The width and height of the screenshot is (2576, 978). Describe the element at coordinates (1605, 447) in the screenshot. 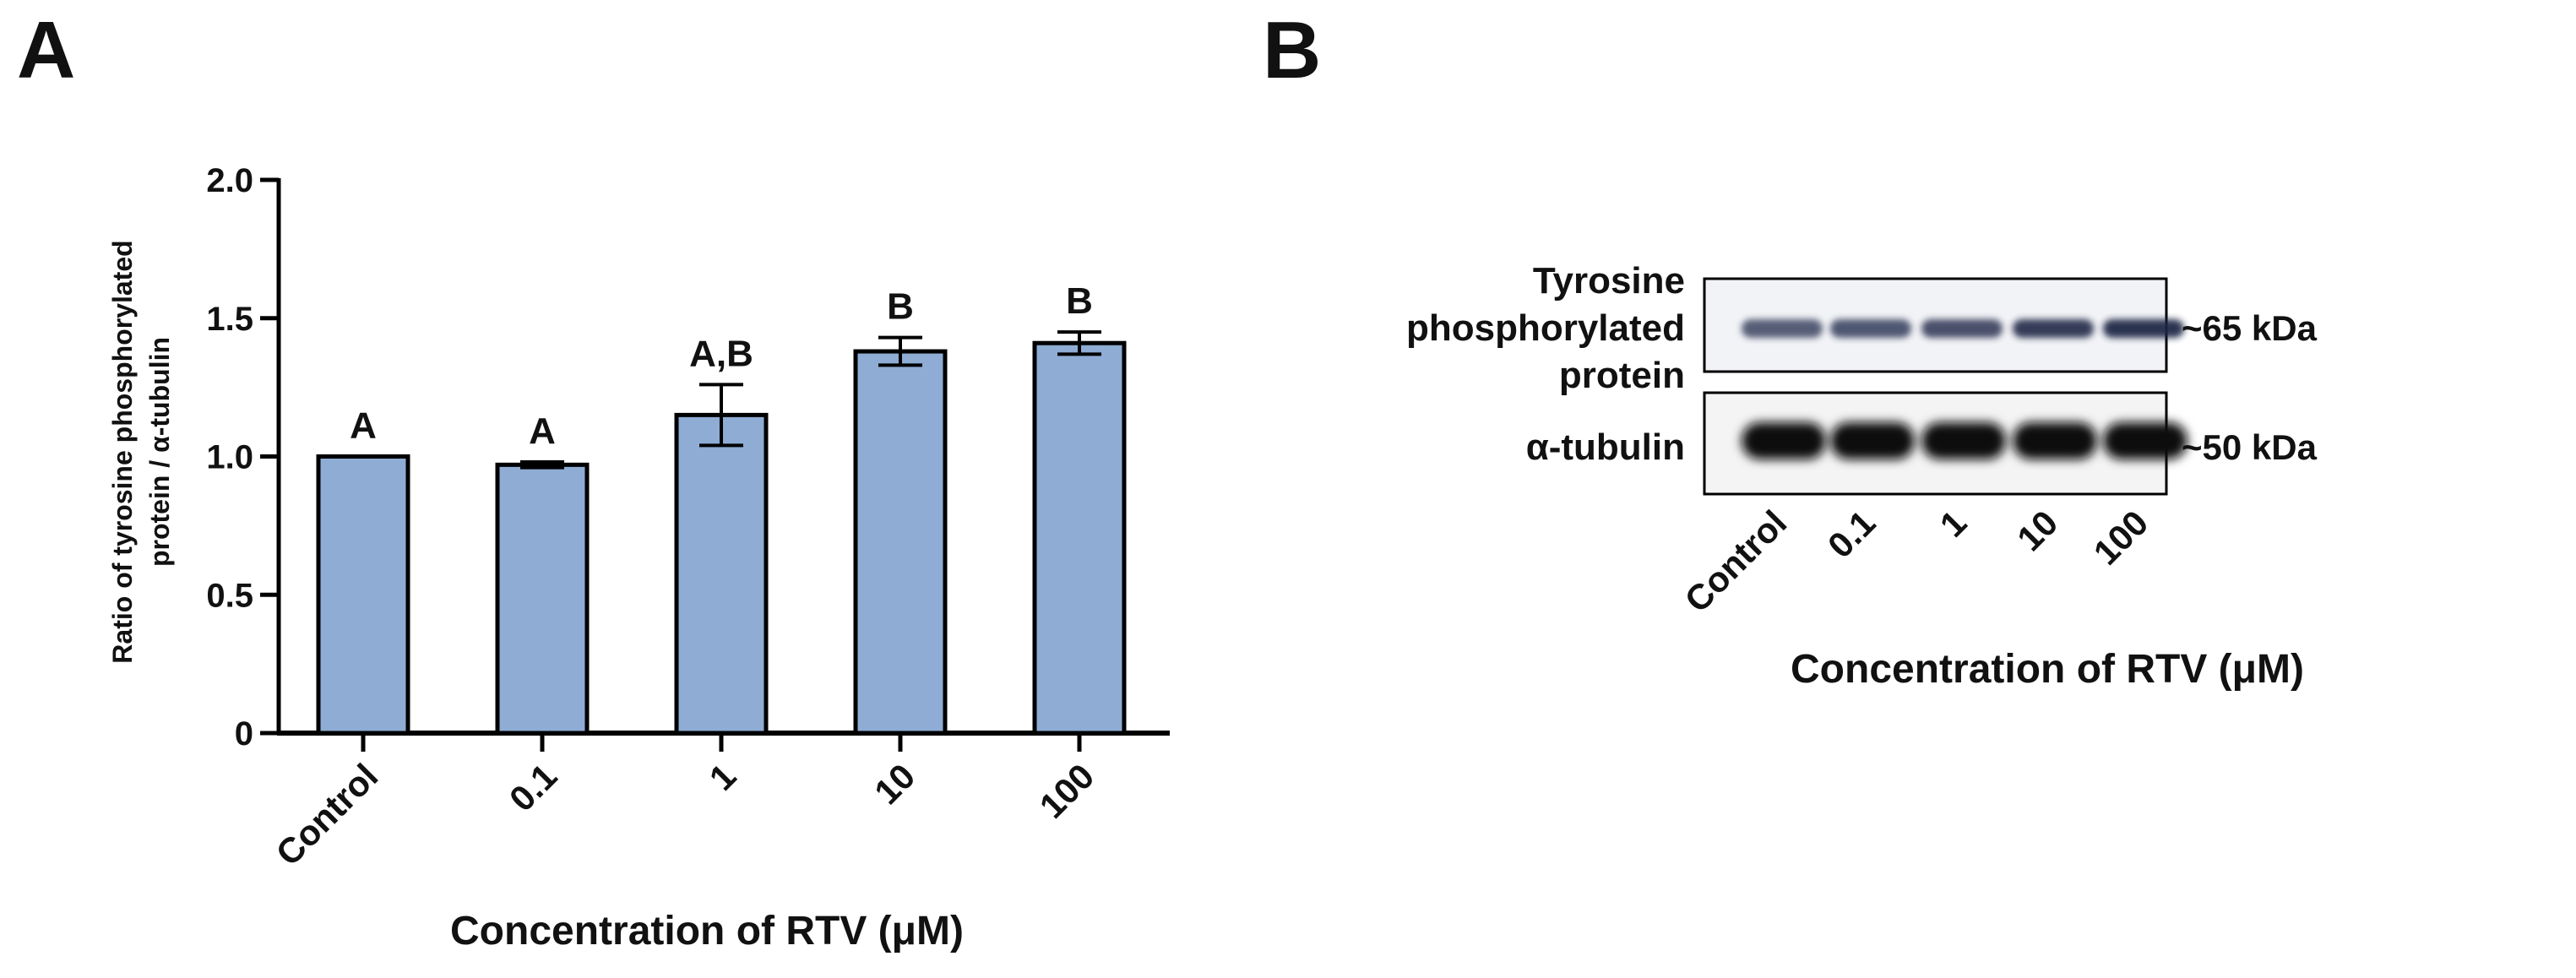

I see `blot-row-label: α-tubulin` at that location.